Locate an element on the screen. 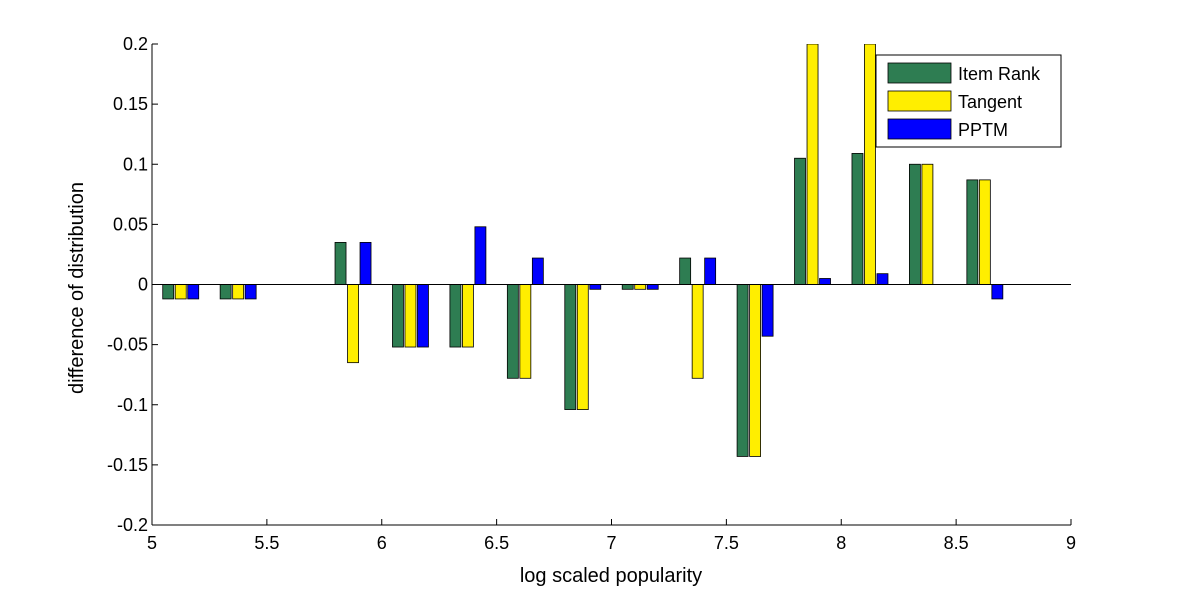 The image size is (1183, 596). x-tick-label: 8 is located at coordinates (841, 543).